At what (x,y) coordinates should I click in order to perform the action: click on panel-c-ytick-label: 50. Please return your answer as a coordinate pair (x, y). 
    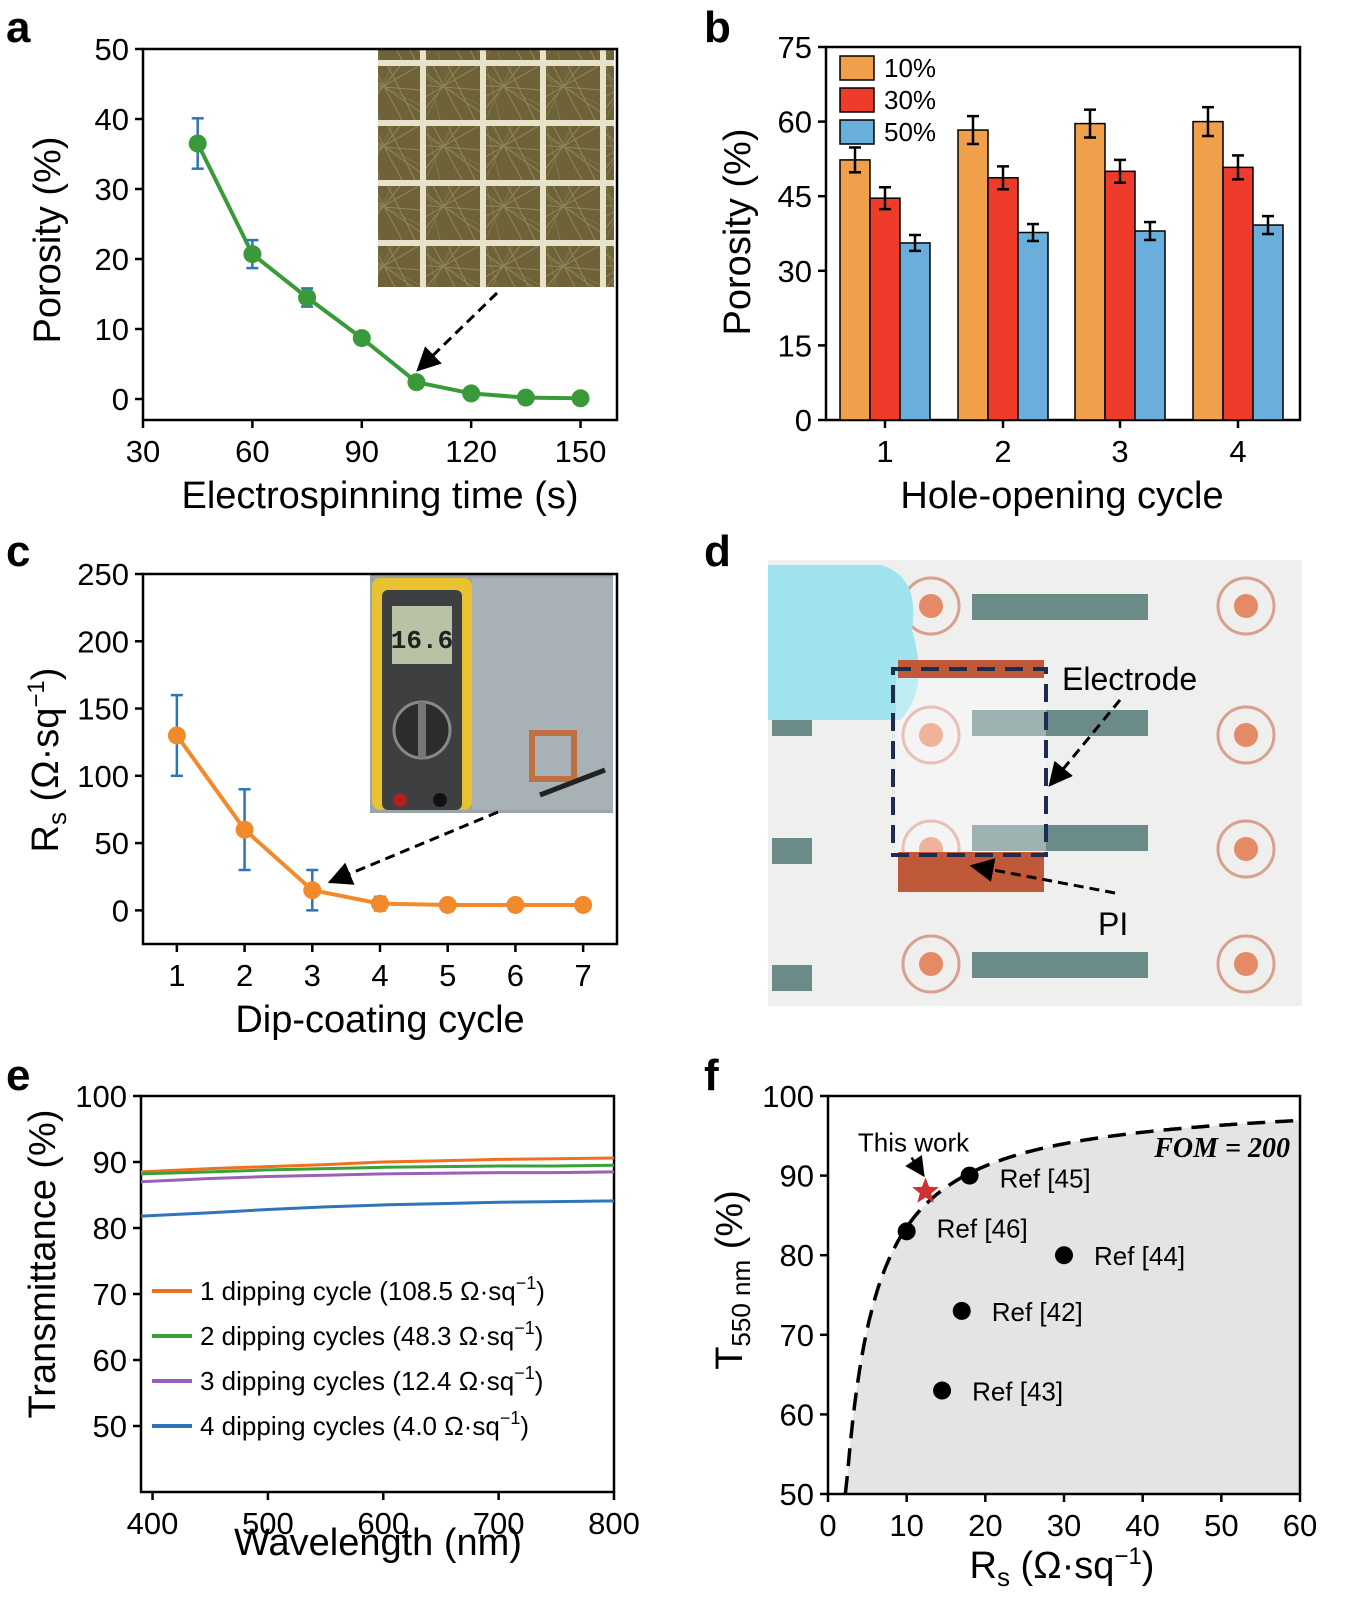
    Looking at the image, I should click on (112, 843).